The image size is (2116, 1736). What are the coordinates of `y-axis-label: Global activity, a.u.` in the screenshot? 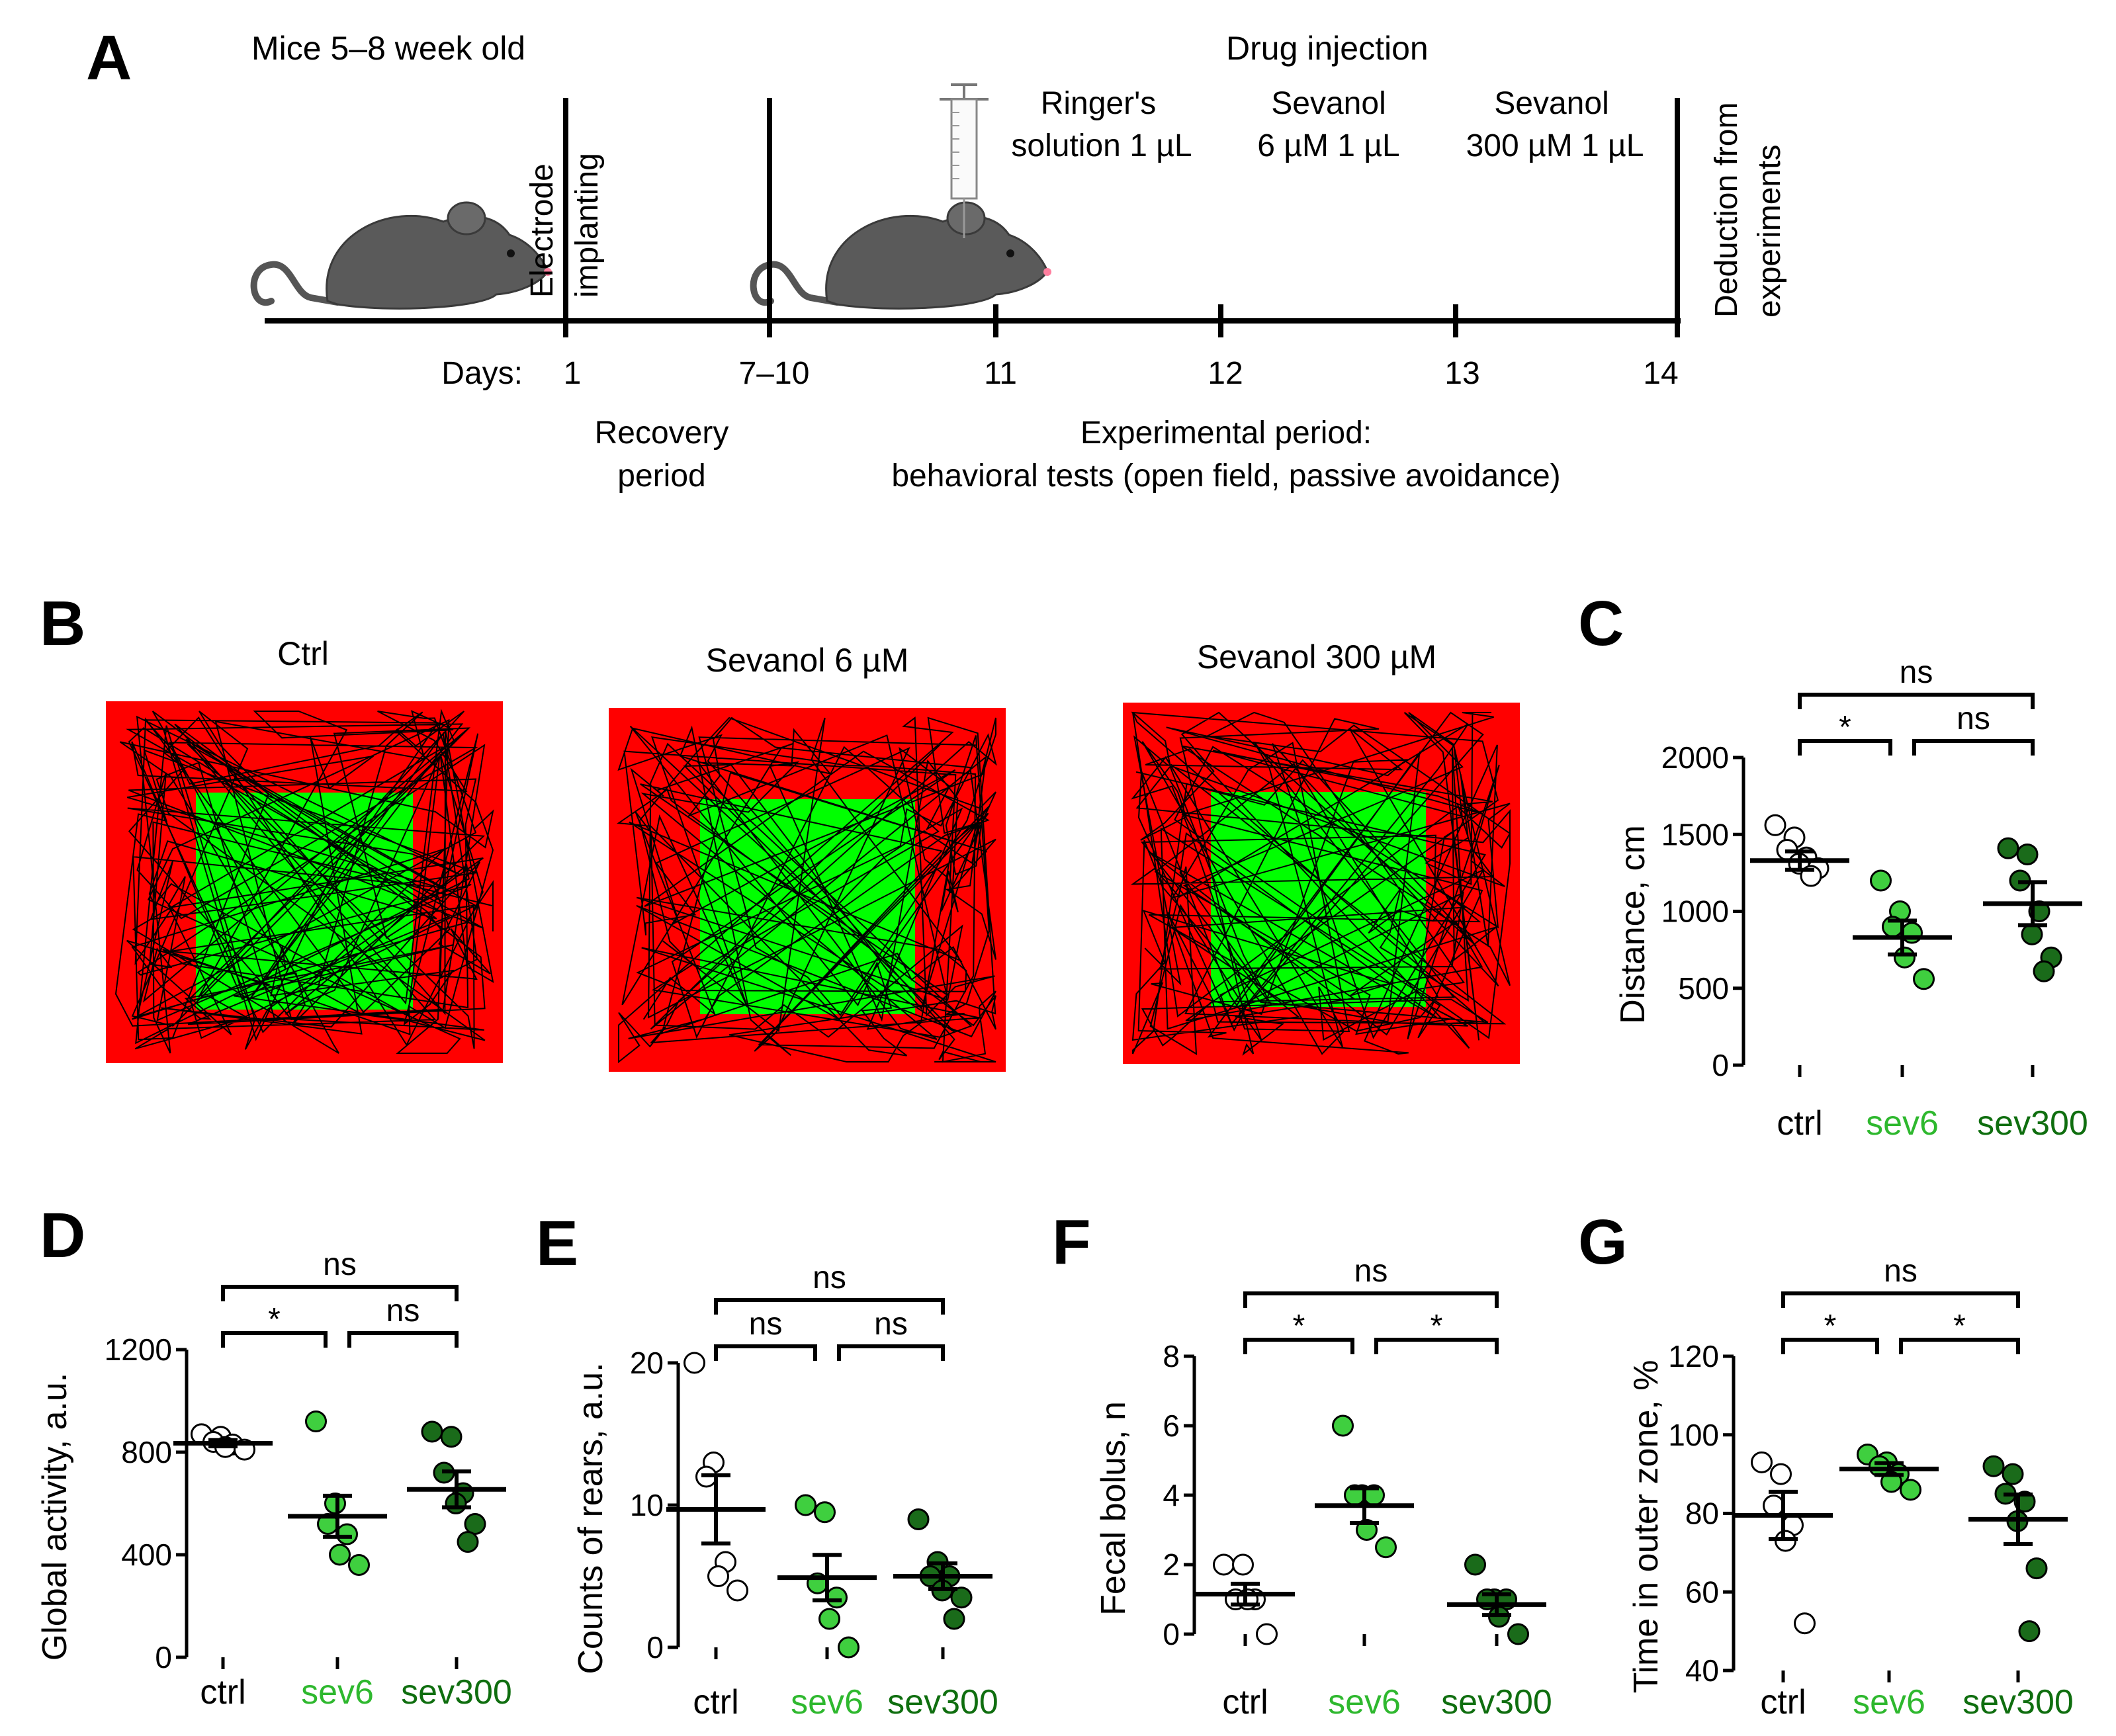 It's located at (55, 1517).